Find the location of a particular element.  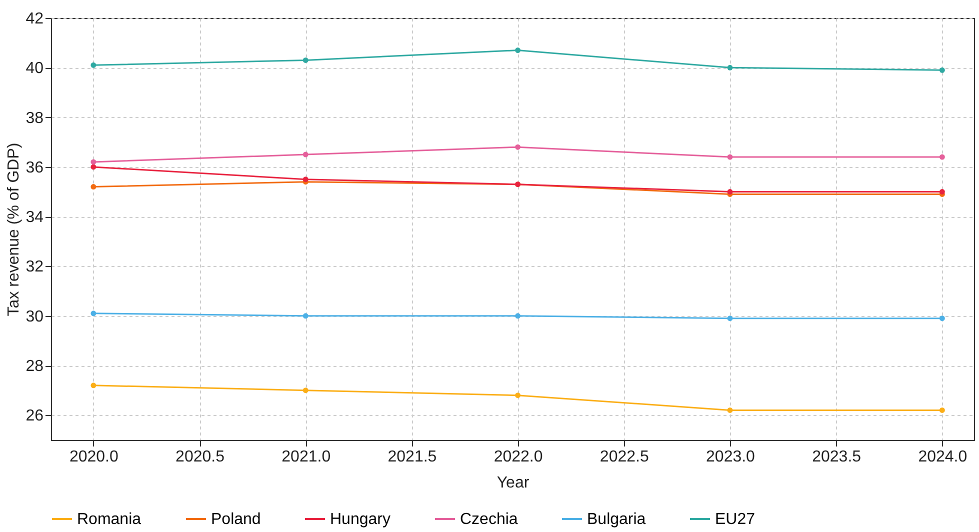

y-tick-label: 32 is located at coordinates (35, 267).